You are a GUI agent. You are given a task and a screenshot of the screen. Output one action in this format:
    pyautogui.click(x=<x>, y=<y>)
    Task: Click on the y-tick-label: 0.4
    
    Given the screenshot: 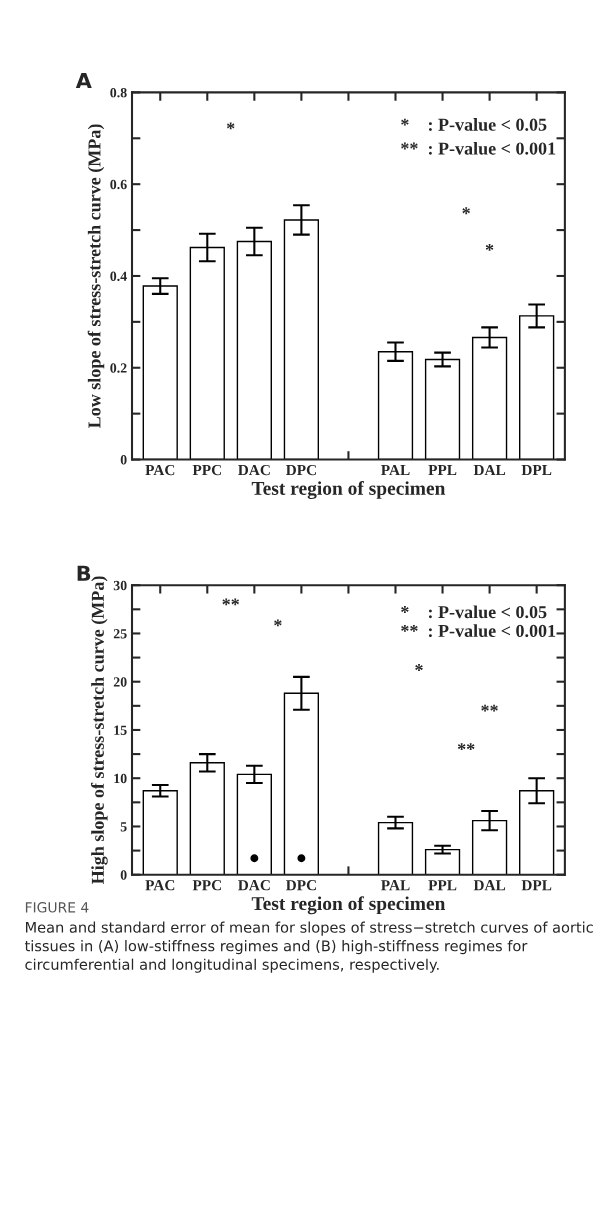 What is the action you would take?
    pyautogui.click(x=118, y=276)
    